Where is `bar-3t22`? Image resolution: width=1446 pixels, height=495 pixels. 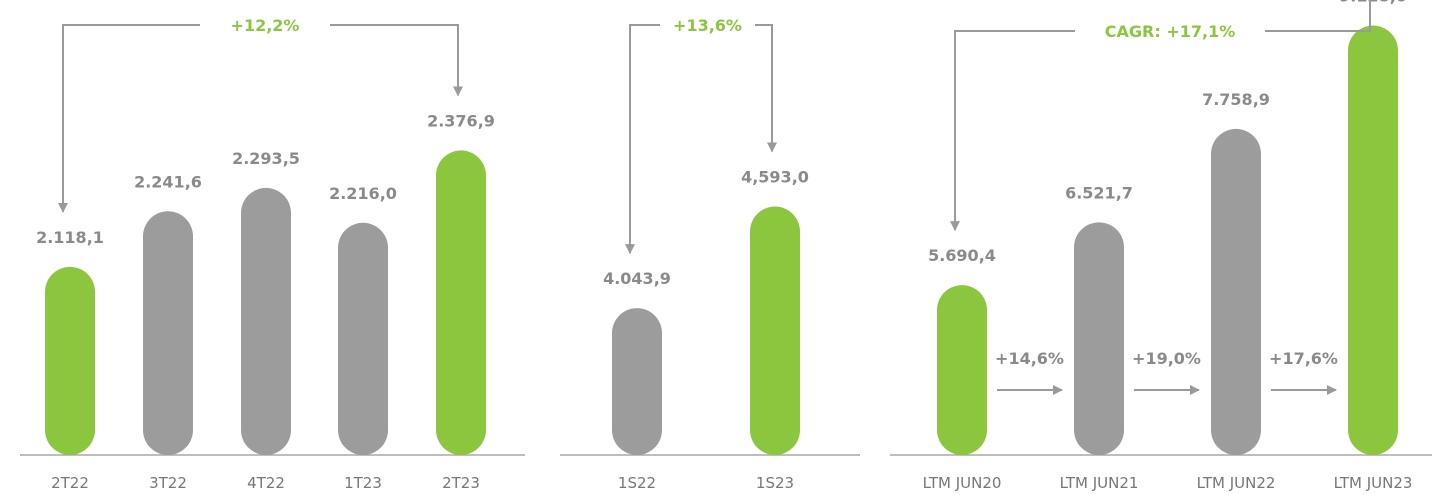 bar-3t22 is located at coordinates (168, 333).